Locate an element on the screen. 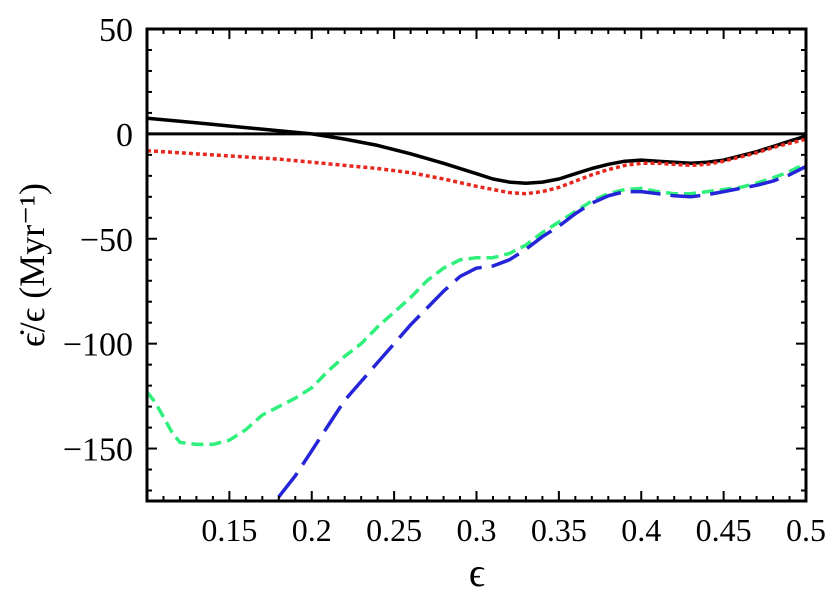 This screenshot has width=830, height=603. x-tick-label: 0.35 is located at coordinates (559, 530).